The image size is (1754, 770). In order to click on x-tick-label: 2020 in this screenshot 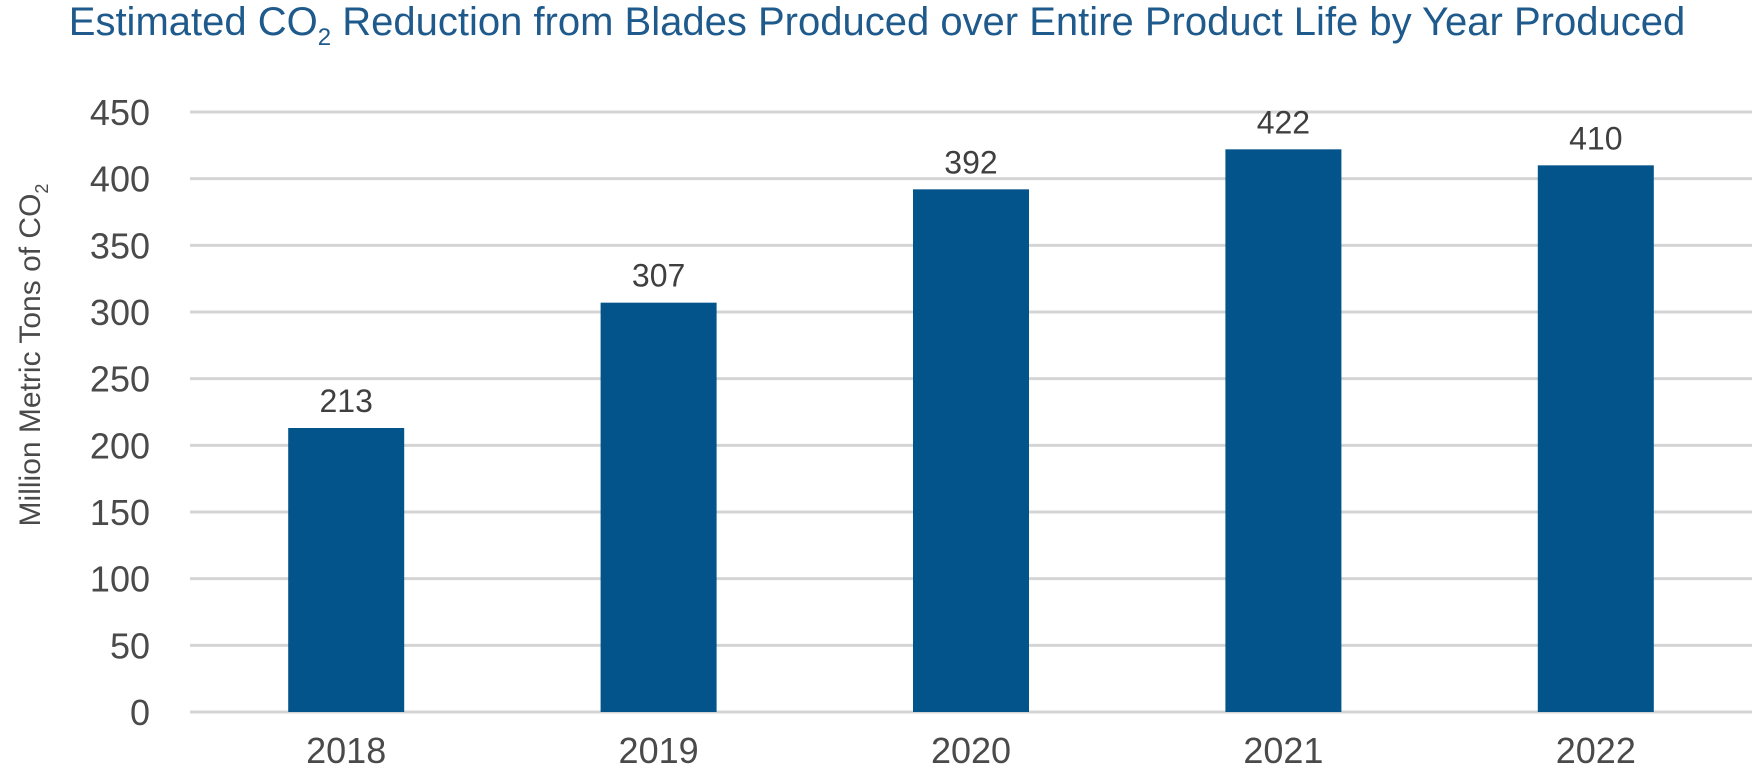, I will do `click(971, 750)`.